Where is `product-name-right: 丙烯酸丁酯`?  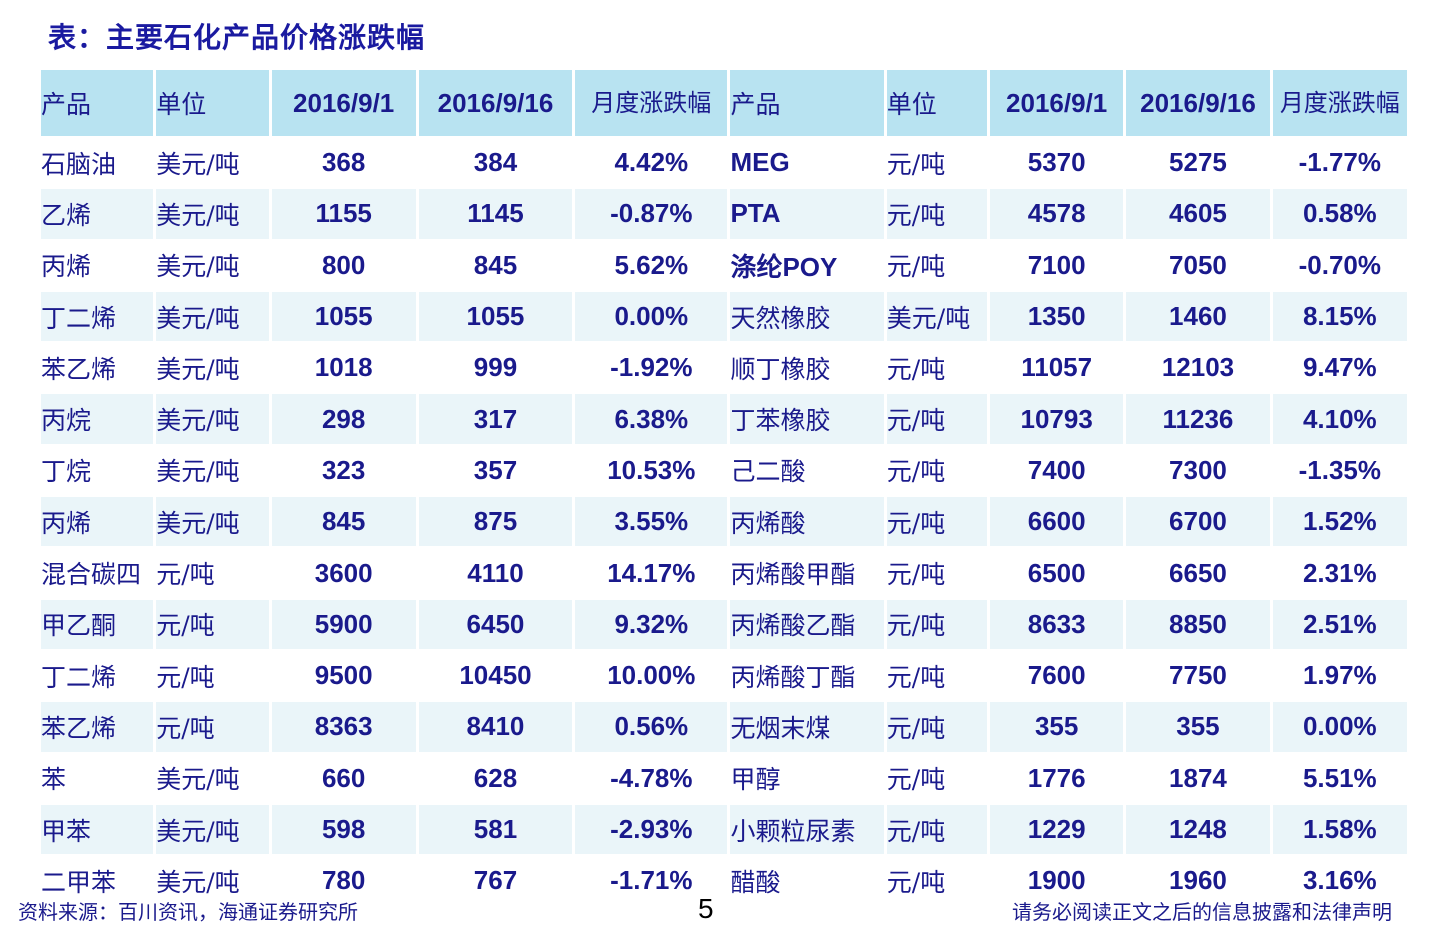 product-name-right: 丙烯酸丁酯 is located at coordinates (807, 674).